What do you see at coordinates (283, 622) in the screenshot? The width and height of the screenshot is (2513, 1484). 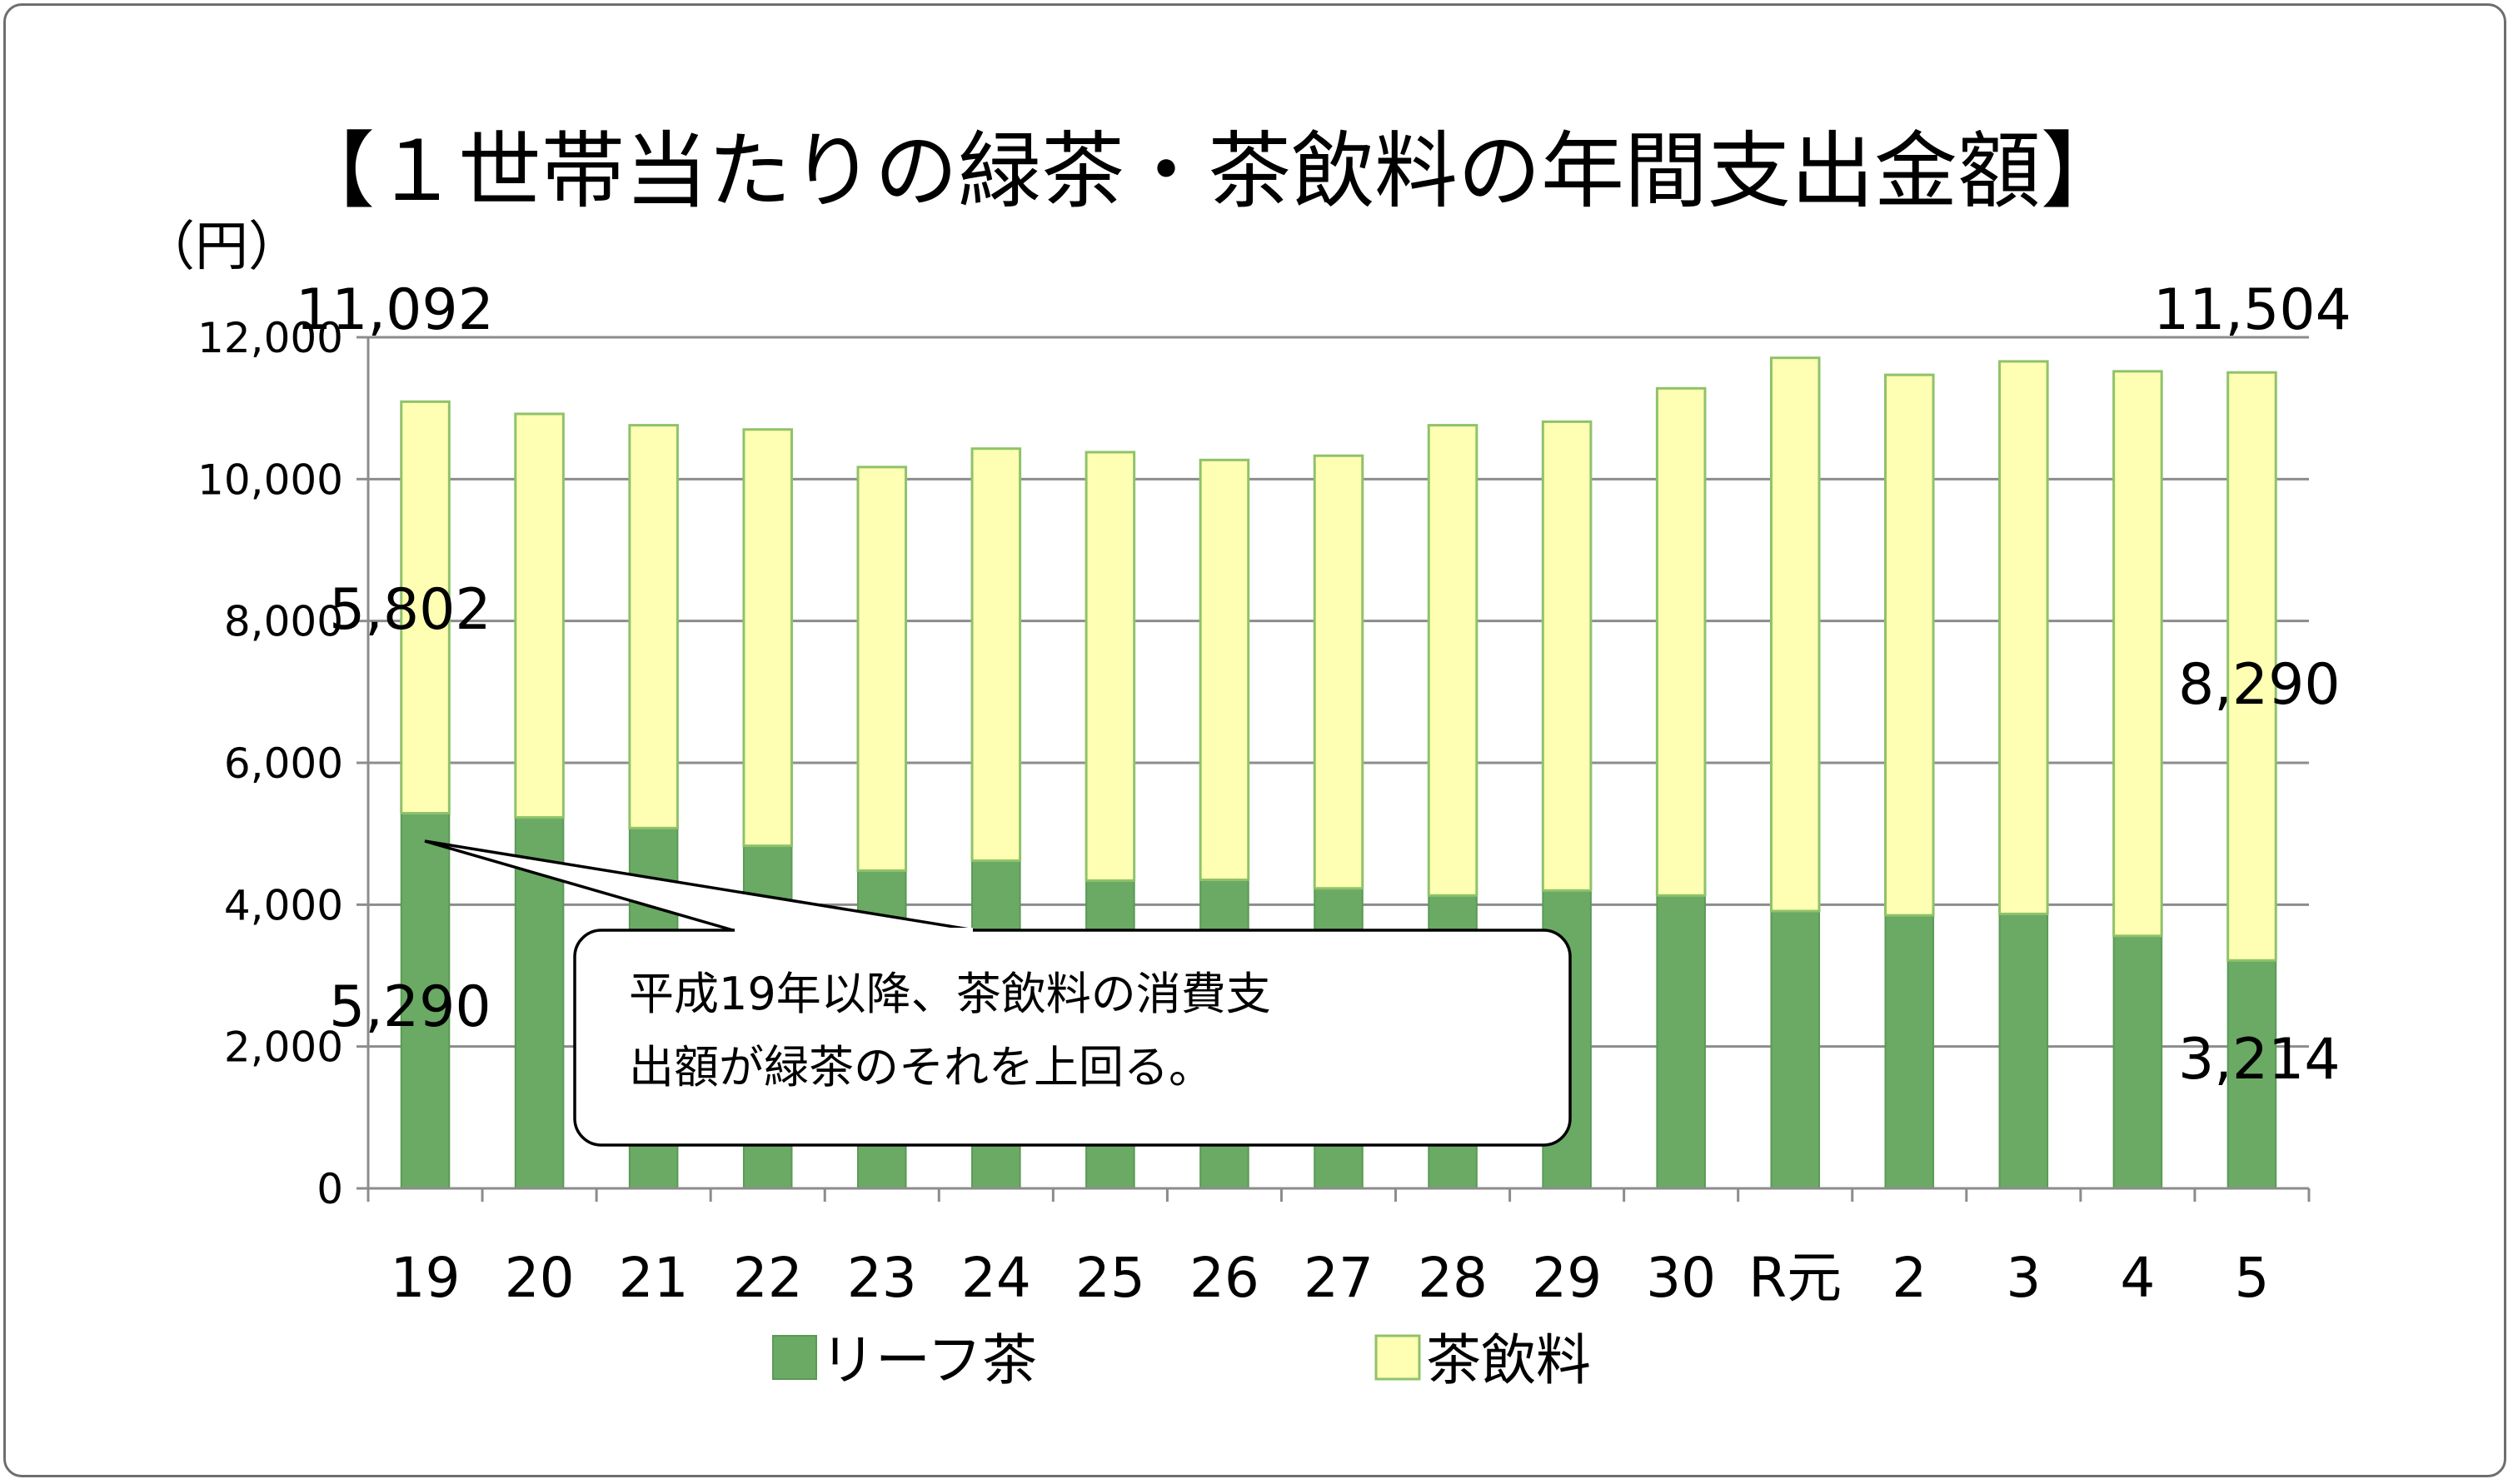 I see `y-tick-label: 8,000` at bounding box center [283, 622].